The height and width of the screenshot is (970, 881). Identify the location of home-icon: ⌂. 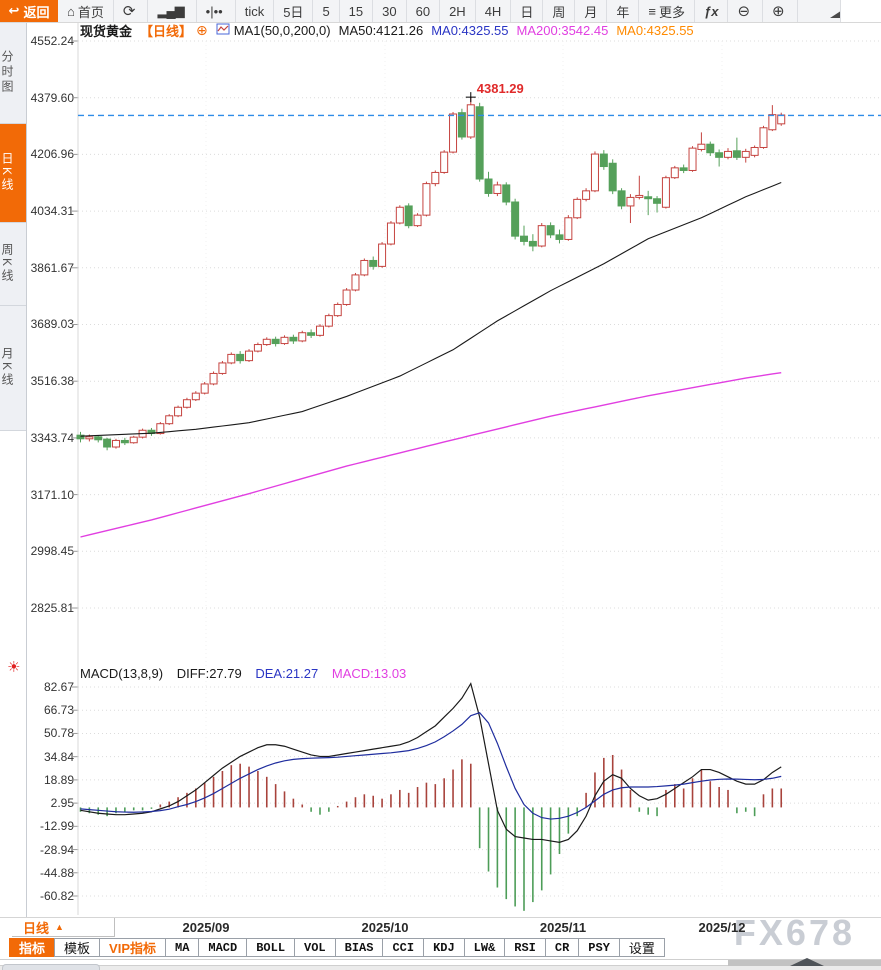
(71, 11).